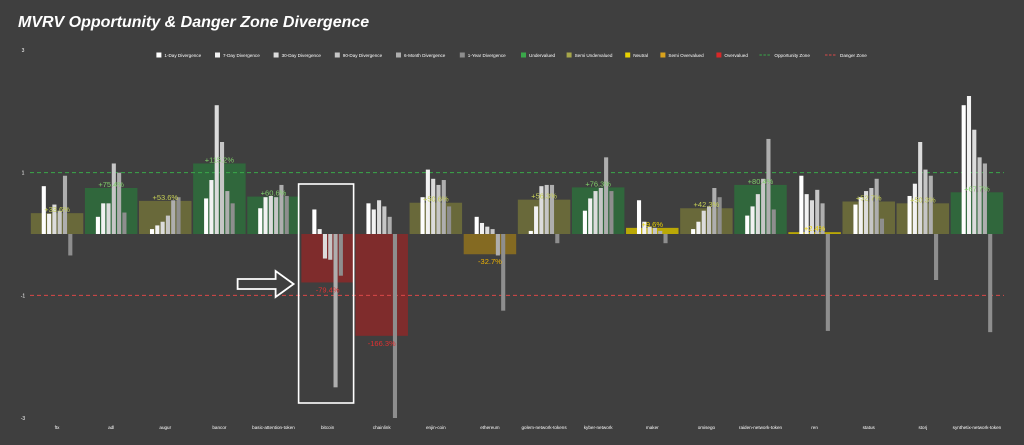 The width and height of the screenshot is (1024, 445). I want to click on zone-rect-omisego, so click(706, 221).